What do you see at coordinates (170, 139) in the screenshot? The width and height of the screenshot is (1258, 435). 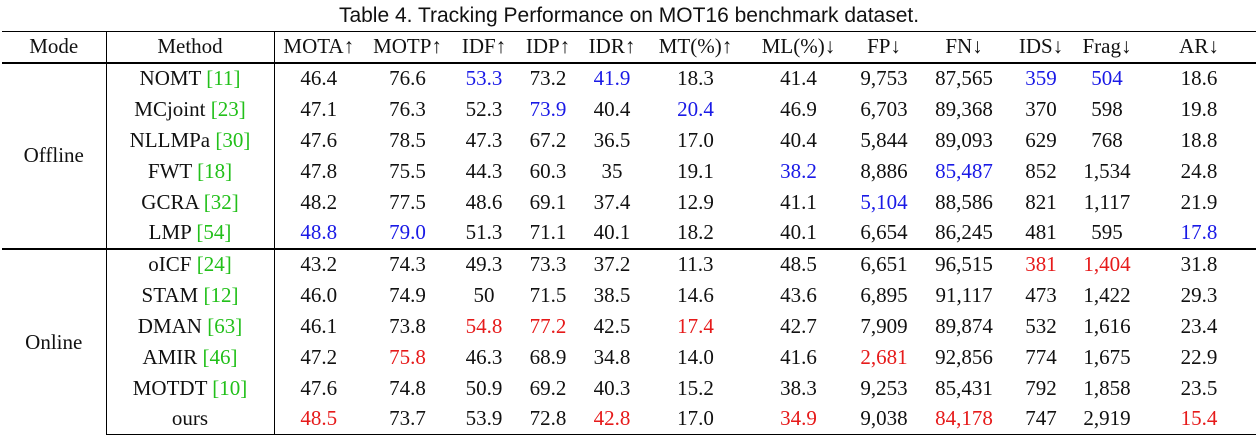 I see `method-name: NLLMPa` at bounding box center [170, 139].